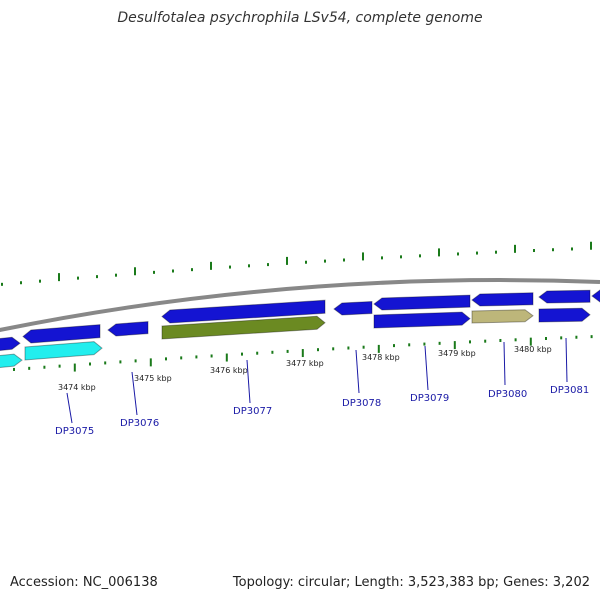 The width and height of the screenshot is (600, 600). Describe the element at coordinates (533, 349) in the screenshot. I see `tick-label-3480: 3480 kbp` at that location.